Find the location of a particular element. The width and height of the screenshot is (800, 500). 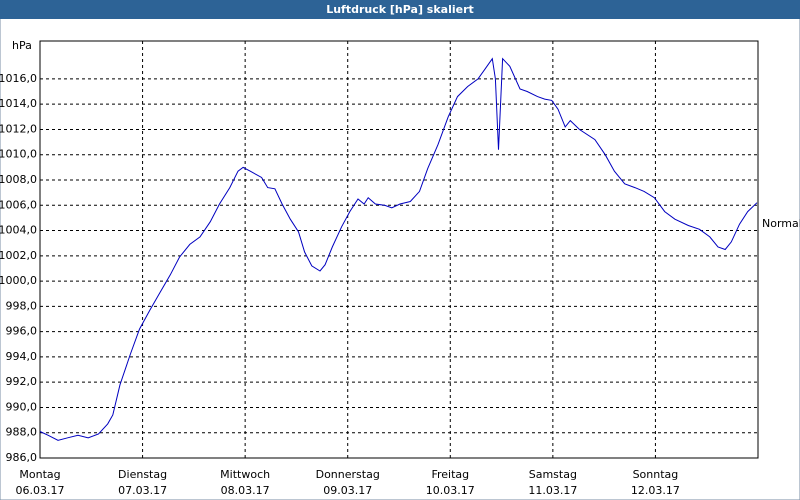

y-tick-label: 990,0 is located at coordinates (22, 406).